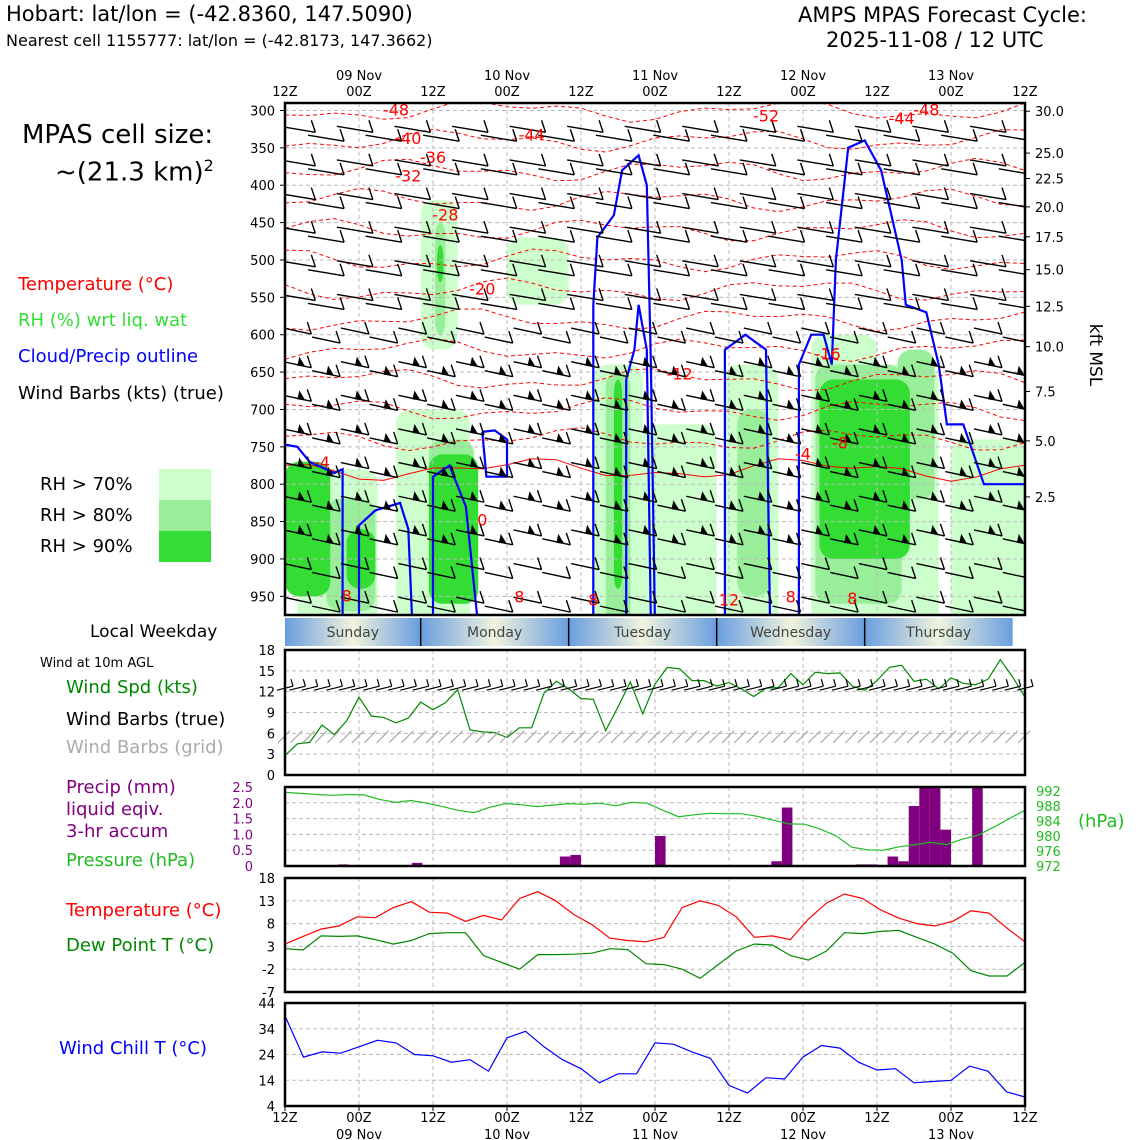 The width and height of the screenshot is (1140, 1140). I want to click on bottom-date-tick-4: 13 Nov, so click(951, 1134).